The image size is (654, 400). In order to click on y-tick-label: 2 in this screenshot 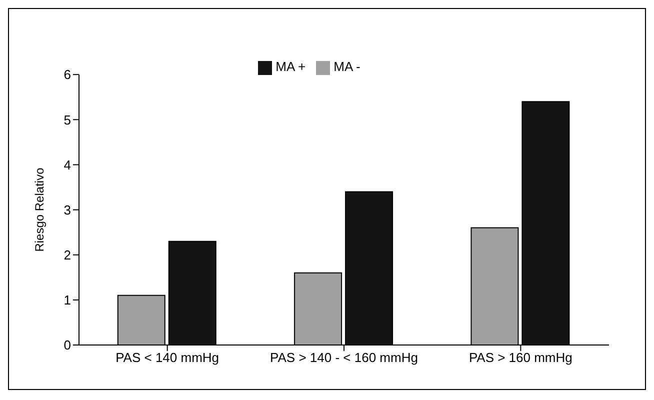, I will do `click(67, 254)`.